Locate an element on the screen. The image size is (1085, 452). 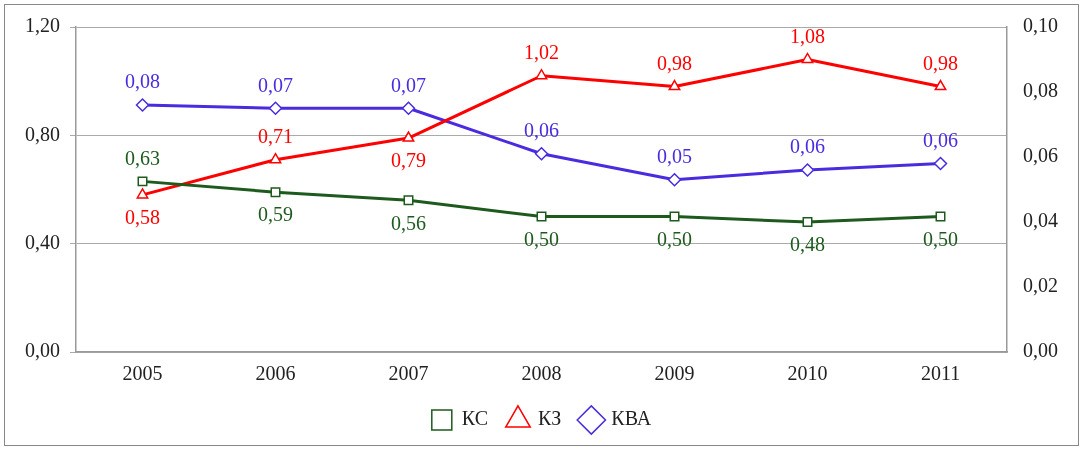
y-tick-label: 0,00 is located at coordinates (42, 350).